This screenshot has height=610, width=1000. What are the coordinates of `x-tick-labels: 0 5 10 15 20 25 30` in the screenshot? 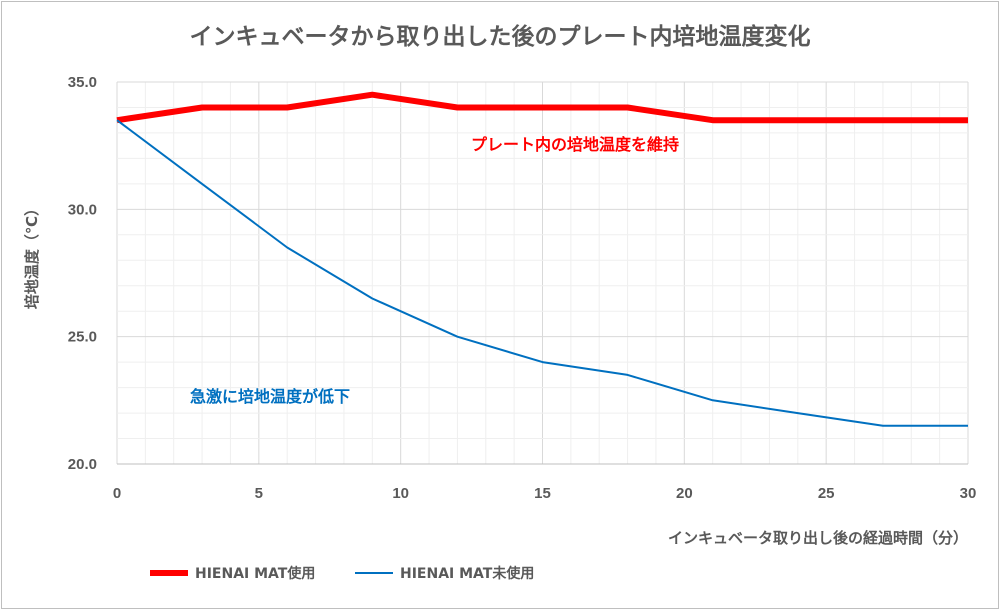 It's located at (545, 493).